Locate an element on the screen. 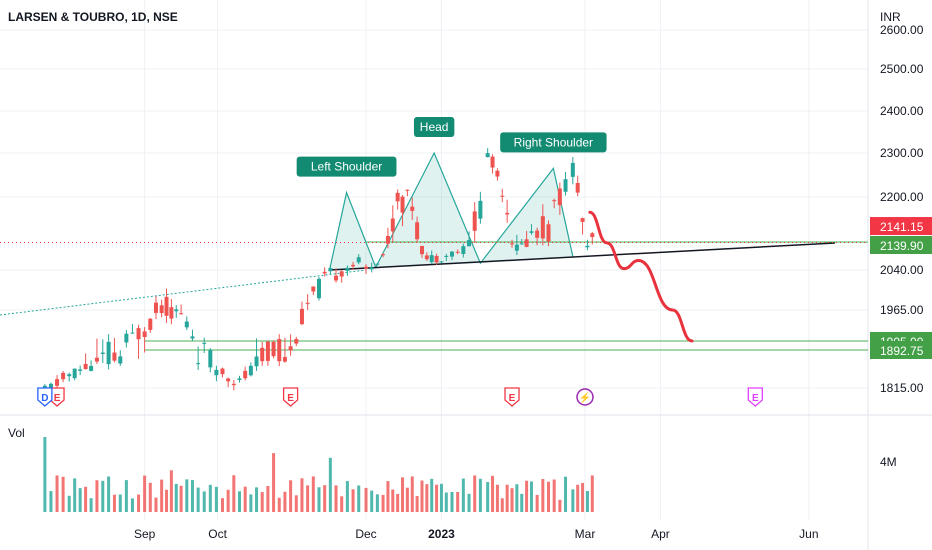 This screenshot has height=550, width=932. x-tick-label: Mar is located at coordinates (585, 534).